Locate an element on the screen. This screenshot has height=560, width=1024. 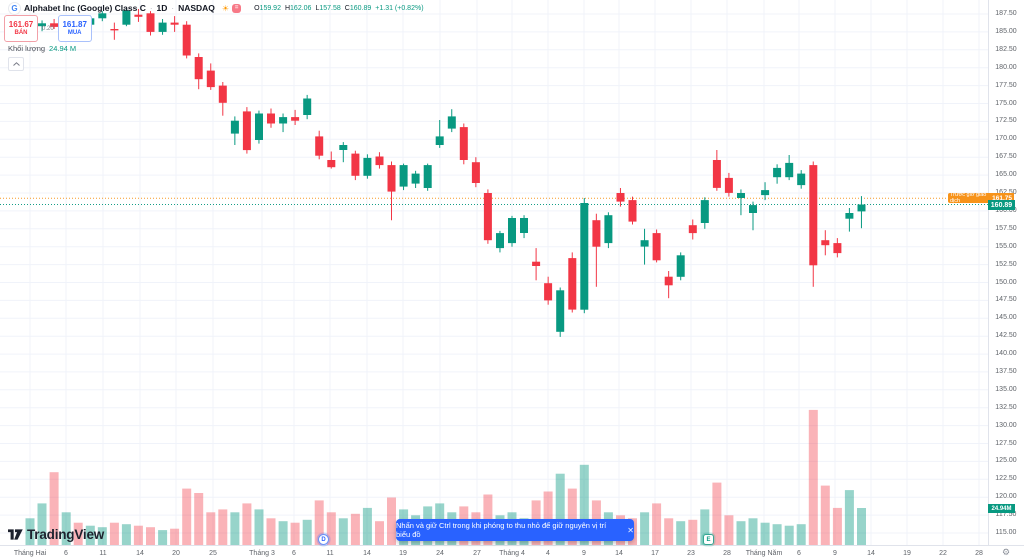
price-tick-label: 167.50 is located at coordinates (1006, 157).